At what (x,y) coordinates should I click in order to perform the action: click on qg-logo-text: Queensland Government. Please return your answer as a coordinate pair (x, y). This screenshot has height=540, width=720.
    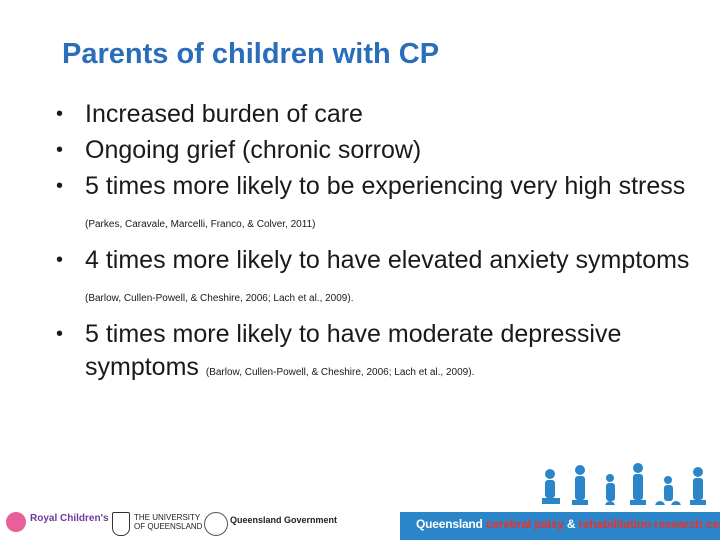
    Looking at the image, I should click on (284, 520).